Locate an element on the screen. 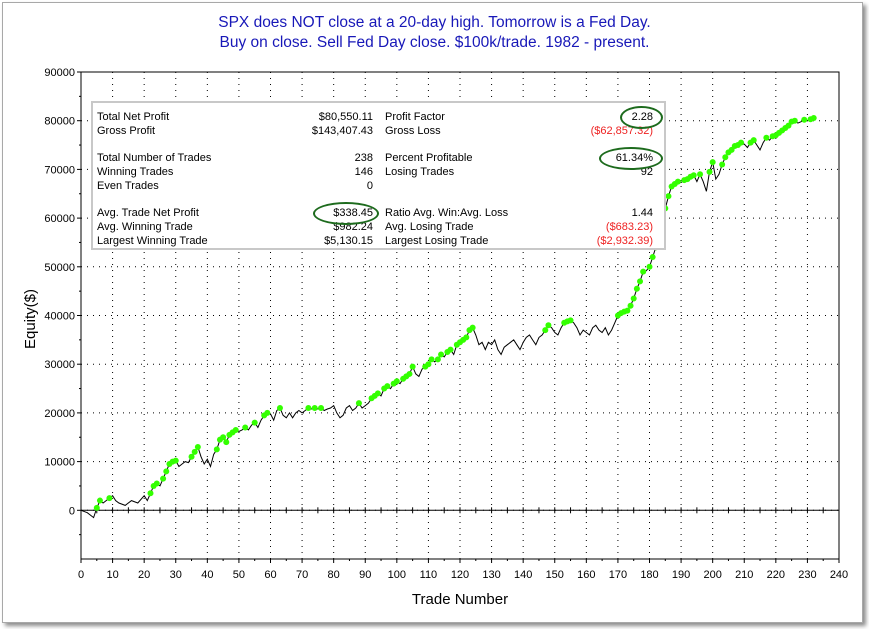 Image resolution: width=869 pixels, height=629 pixels. stat-winning-trades: Winning Trades 146 is located at coordinates (235, 172).